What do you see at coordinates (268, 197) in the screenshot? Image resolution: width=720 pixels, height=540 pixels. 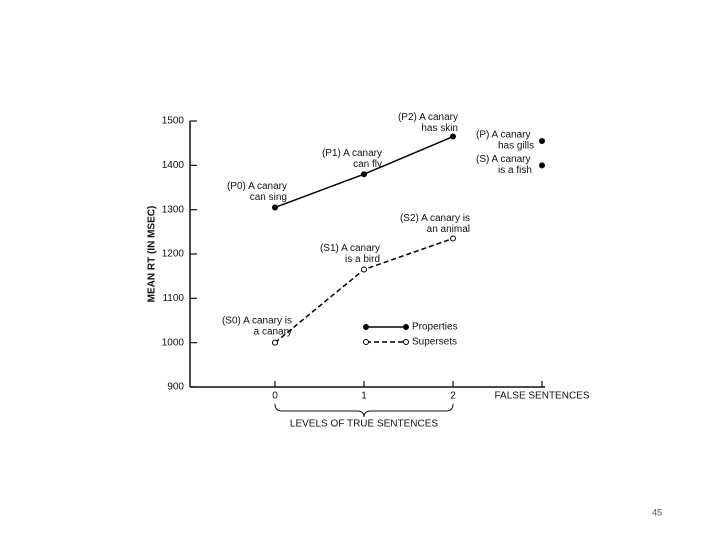 I see `point-label: can sing` at bounding box center [268, 197].